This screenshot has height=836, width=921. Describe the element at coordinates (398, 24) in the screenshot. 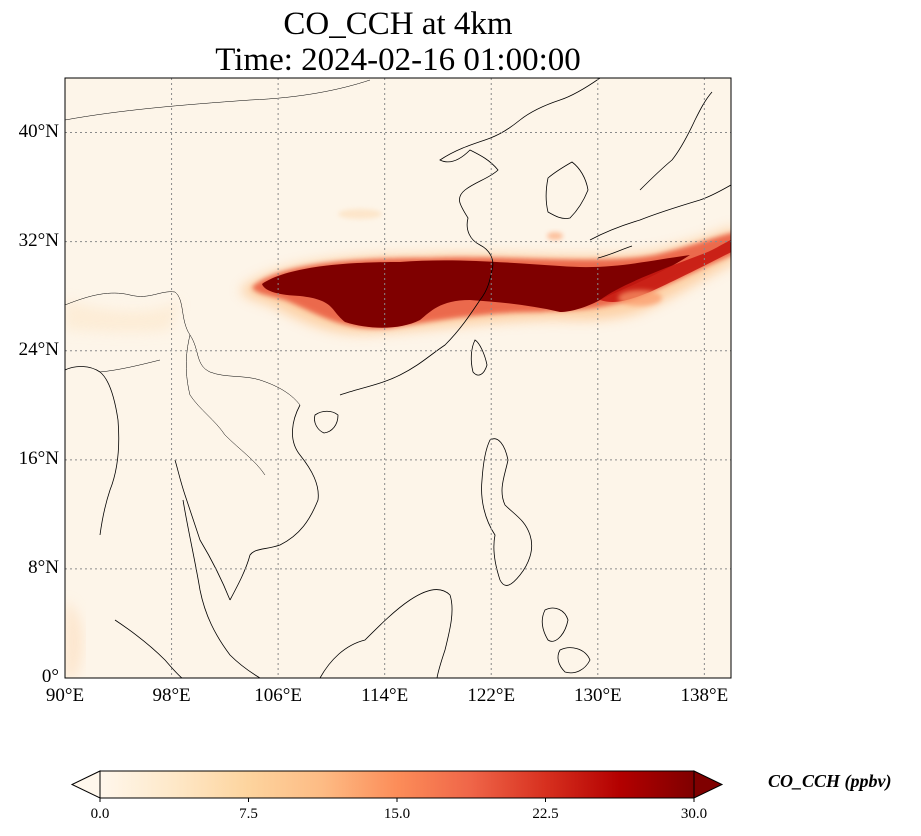

I see `map-title: CO_CCH at 4km` at that location.